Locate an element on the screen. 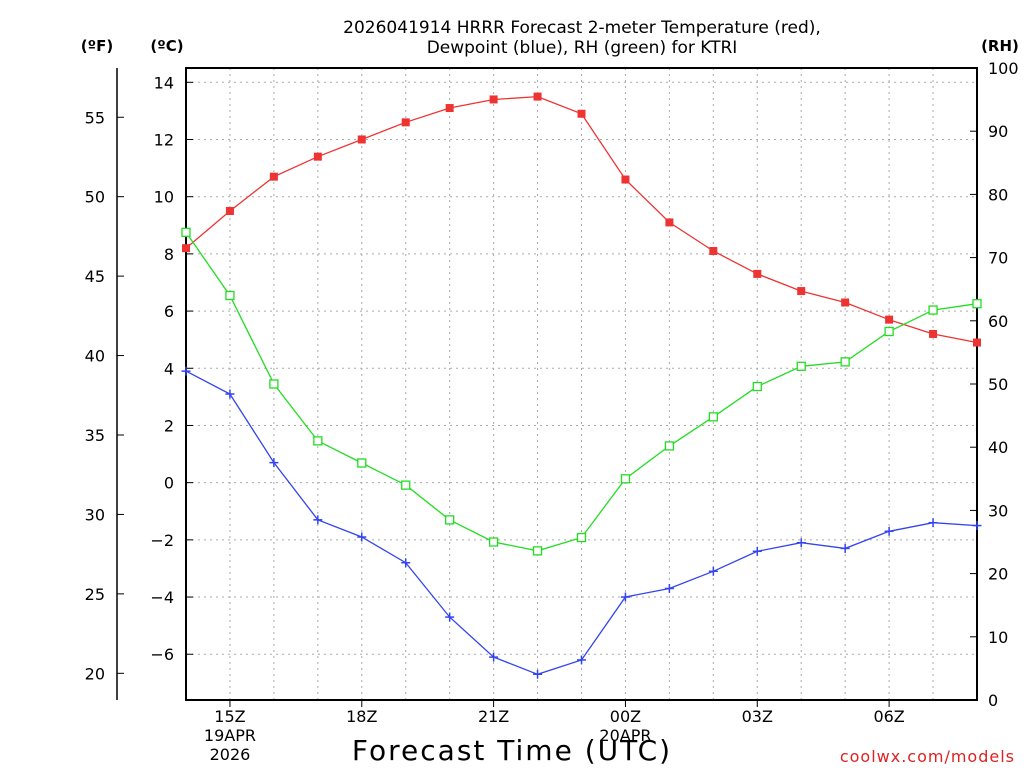 The image size is (1024, 768). time-tick-label: 15Z is located at coordinates (229, 716).